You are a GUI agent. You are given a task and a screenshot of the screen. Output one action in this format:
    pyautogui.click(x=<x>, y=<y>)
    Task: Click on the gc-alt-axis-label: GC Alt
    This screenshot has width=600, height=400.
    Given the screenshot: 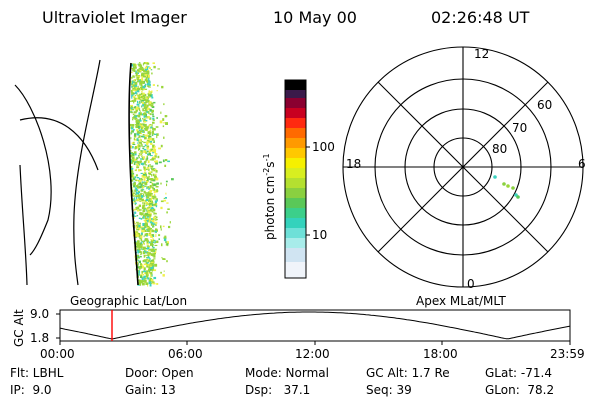 What is the action you would take?
    pyautogui.click(x=19, y=328)
    